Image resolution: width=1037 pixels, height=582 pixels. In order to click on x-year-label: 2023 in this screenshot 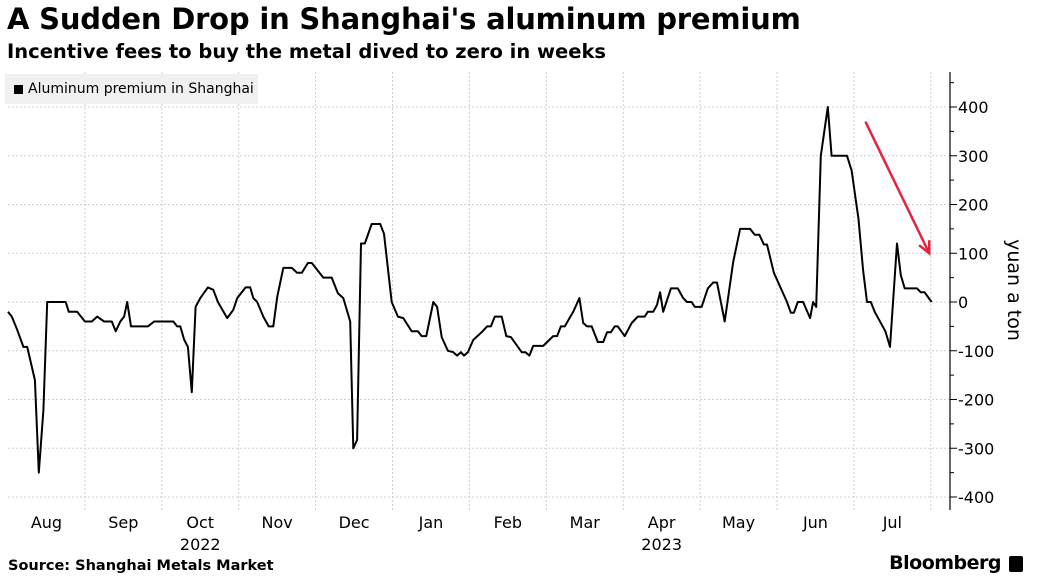, I will do `click(661, 544)`.